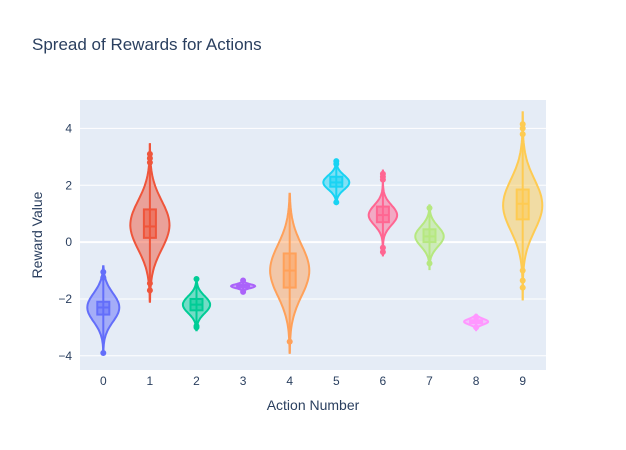  I want to click on x-tick-label: 4, so click(289, 381).